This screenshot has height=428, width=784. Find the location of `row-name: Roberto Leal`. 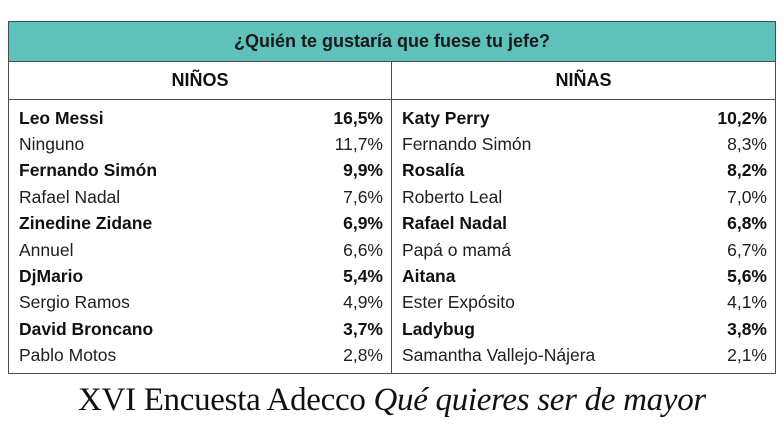

row-name: Roberto Leal is located at coordinates (452, 196).